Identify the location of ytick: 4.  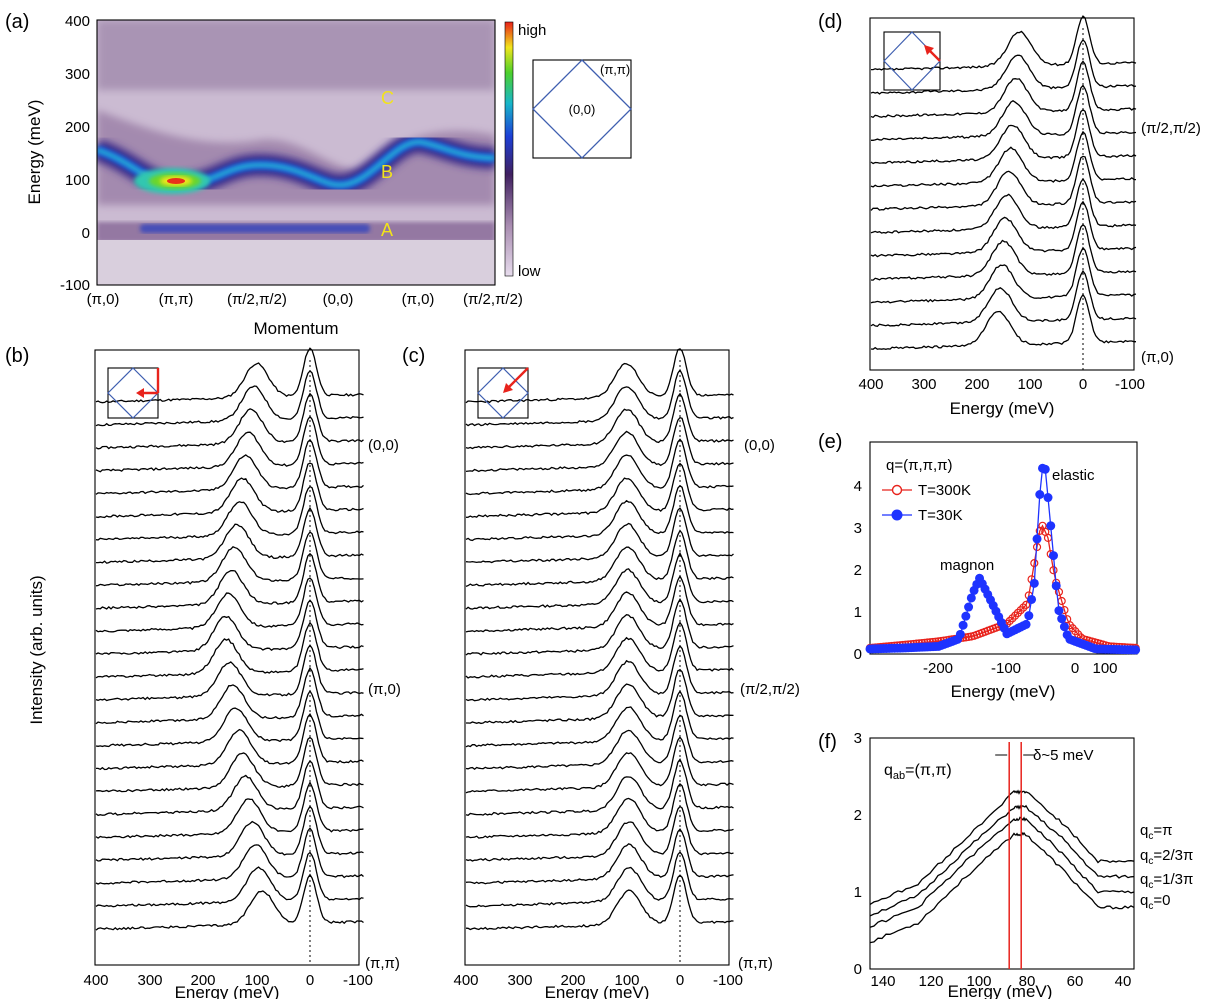
(858, 486).